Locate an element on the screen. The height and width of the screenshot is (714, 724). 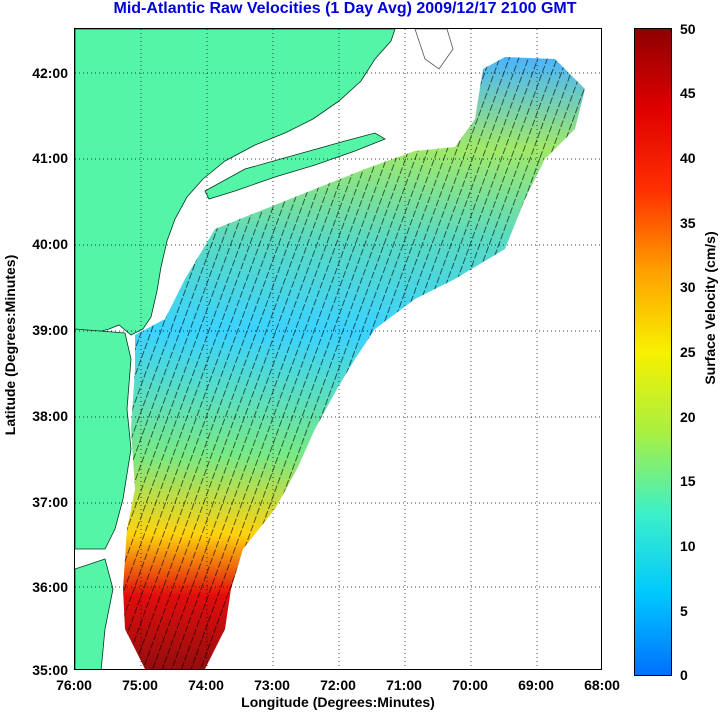
colorbar-tick-label: 45 is located at coordinates (688, 93).